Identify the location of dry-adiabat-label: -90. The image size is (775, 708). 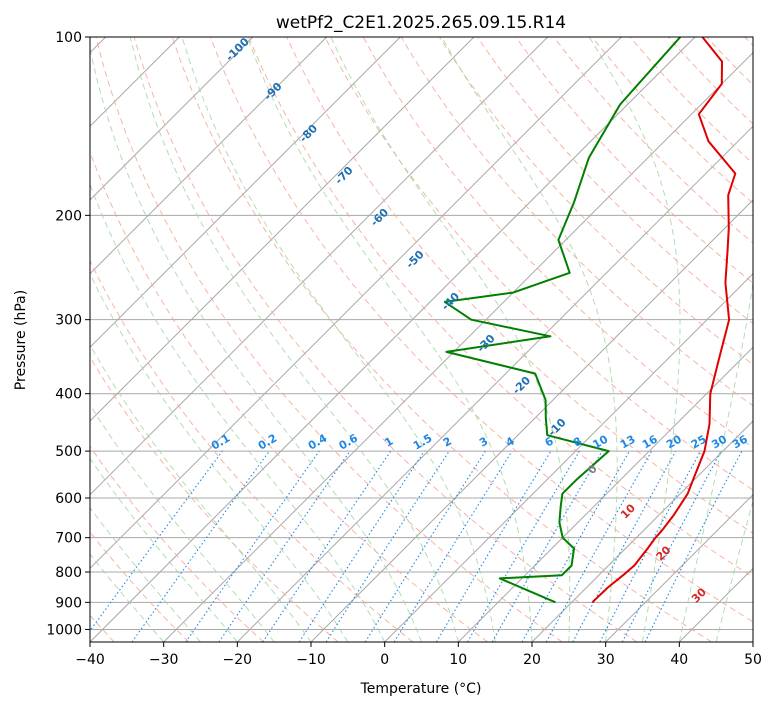
(272, 91).